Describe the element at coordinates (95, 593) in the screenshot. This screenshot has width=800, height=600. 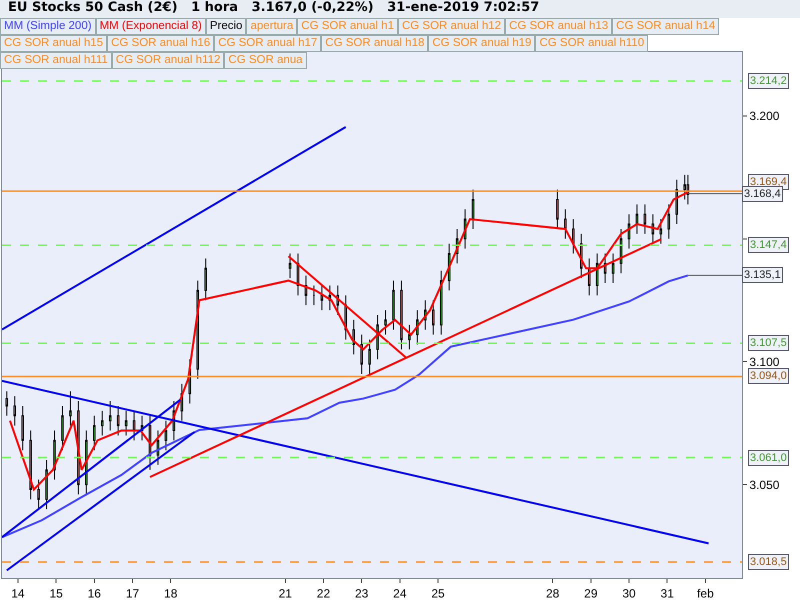
I see `x-tick-label: 16` at that location.